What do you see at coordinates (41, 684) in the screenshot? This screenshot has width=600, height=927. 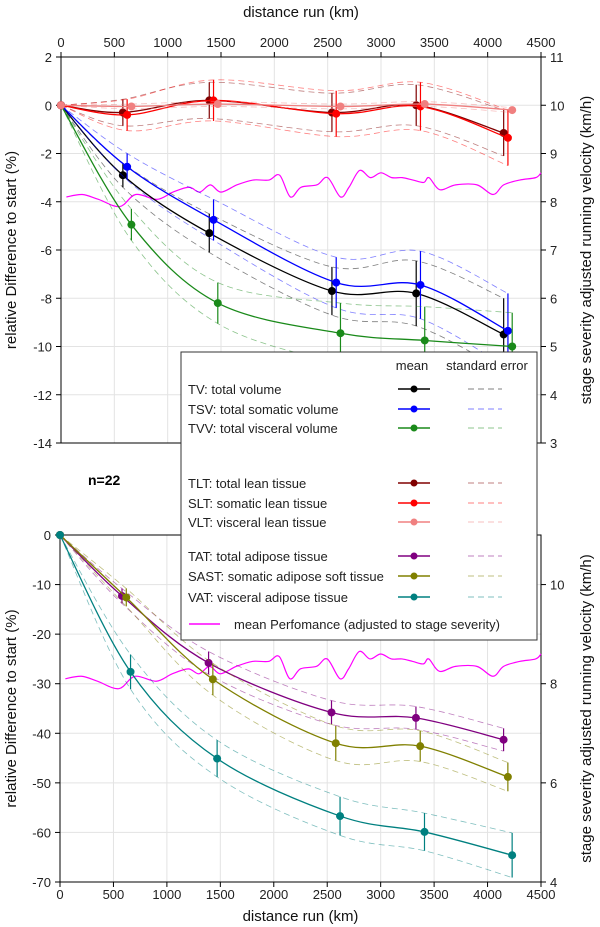 I see `y-tick-label: -30` at bounding box center [41, 684].